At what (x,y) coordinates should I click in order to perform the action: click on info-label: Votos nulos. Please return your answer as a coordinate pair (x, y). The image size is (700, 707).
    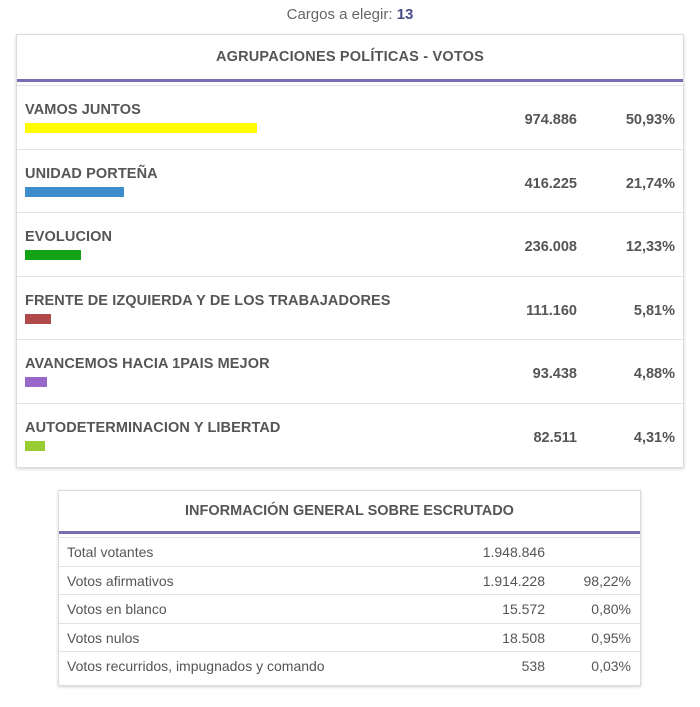
    Looking at the image, I should click on (103, 637).